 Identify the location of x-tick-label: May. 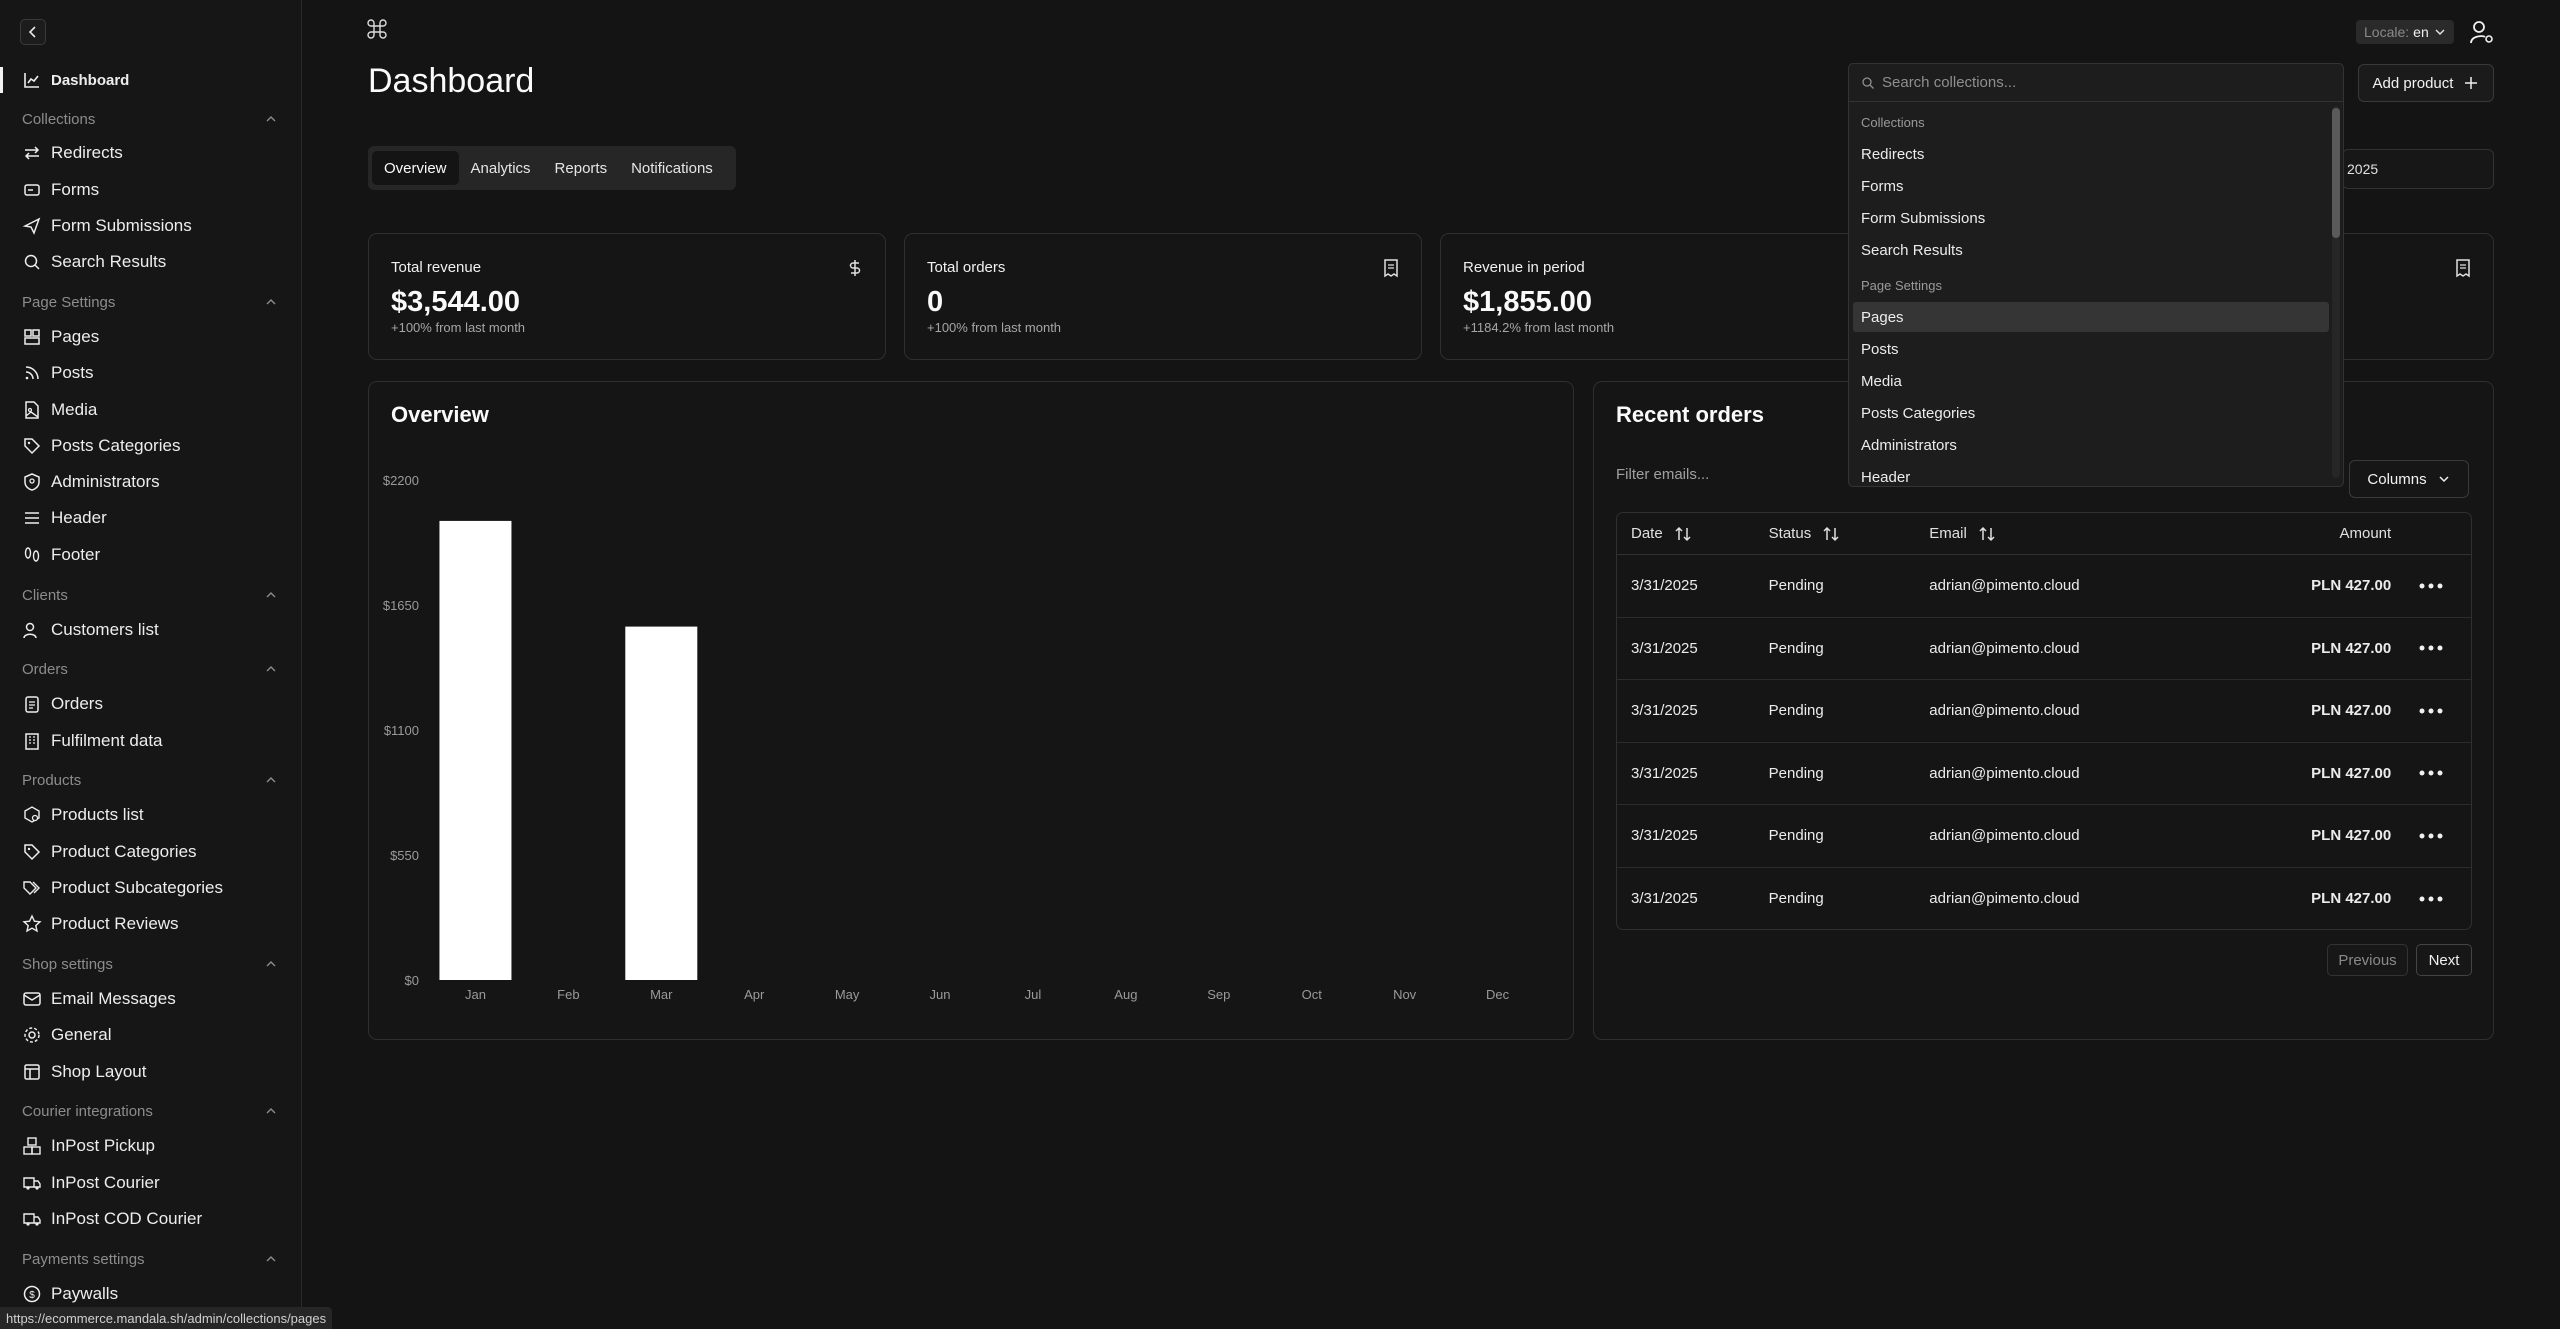
(847, 994).